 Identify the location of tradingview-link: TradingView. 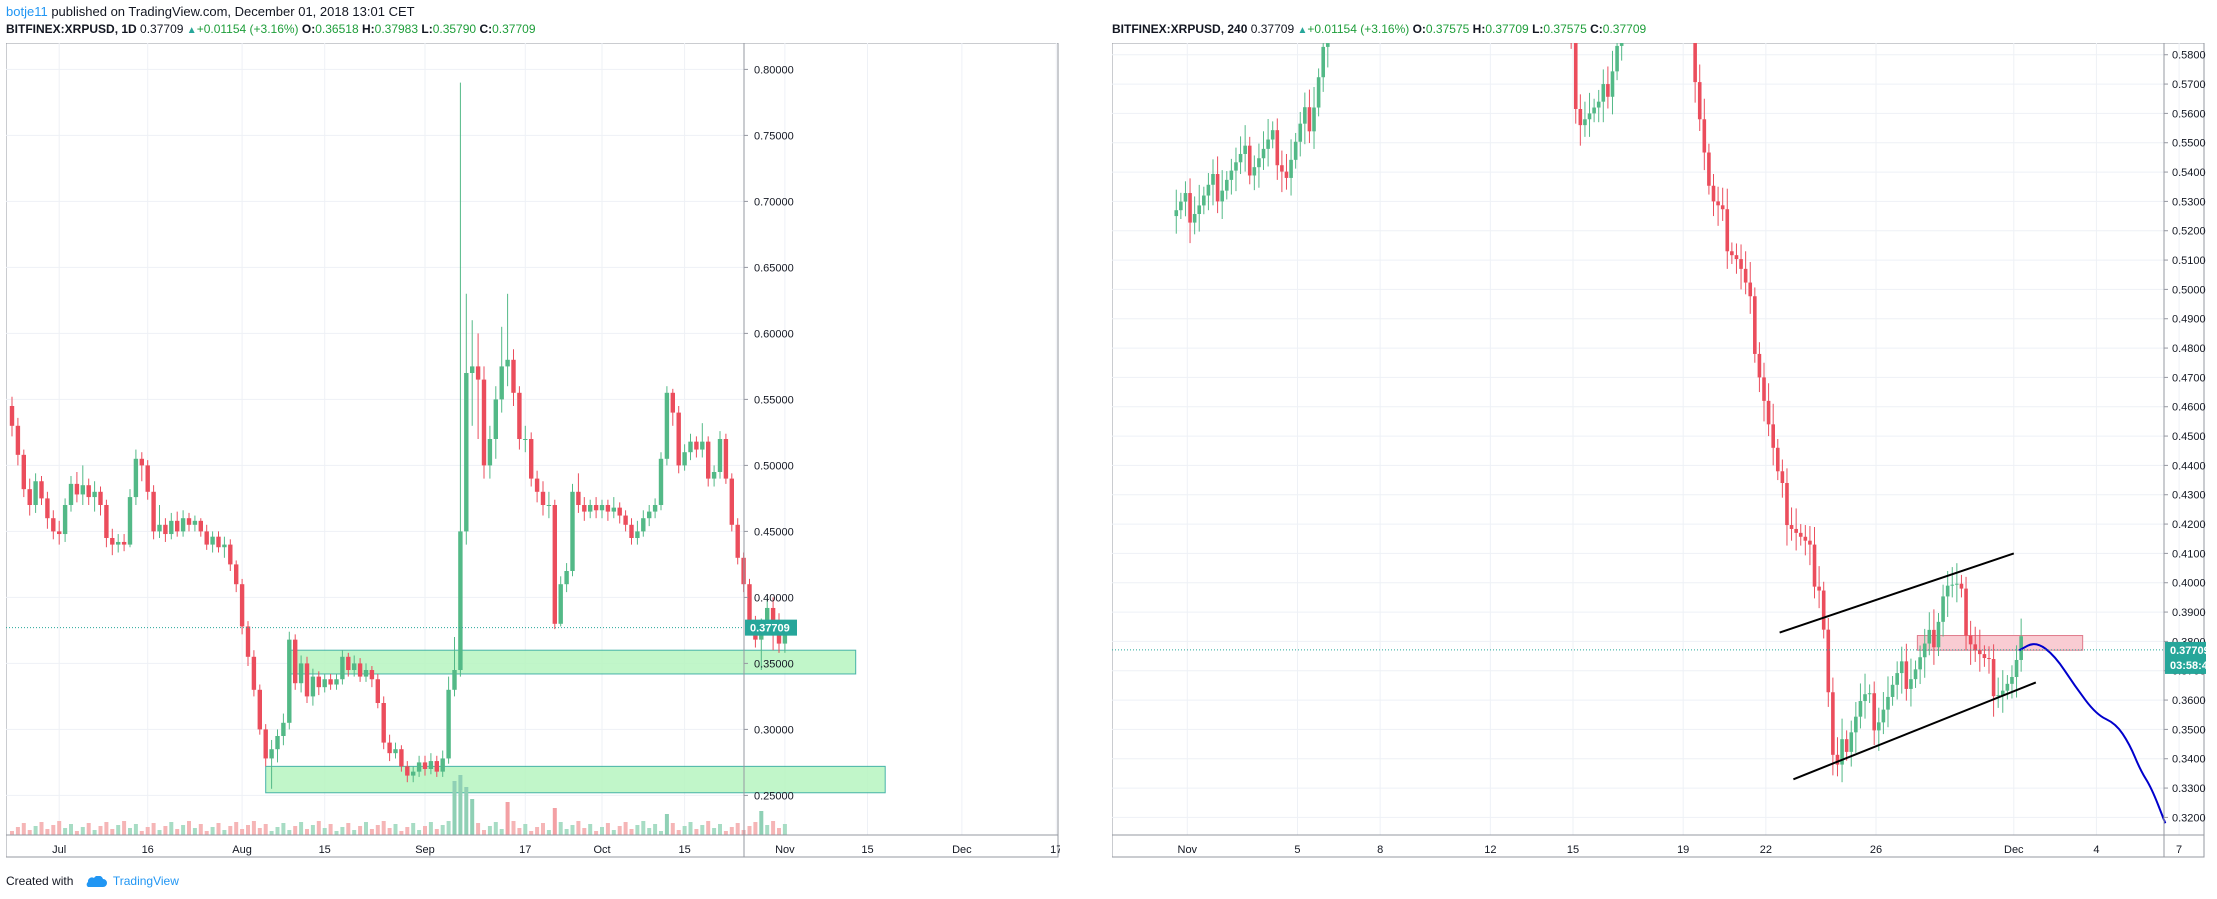
(145, 881).